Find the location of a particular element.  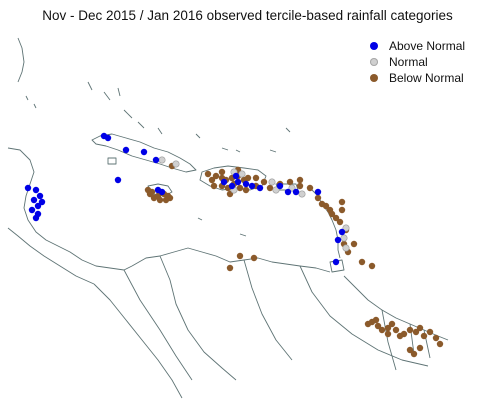

legend-item-normal: Normal is located at coordinates (417, 62).